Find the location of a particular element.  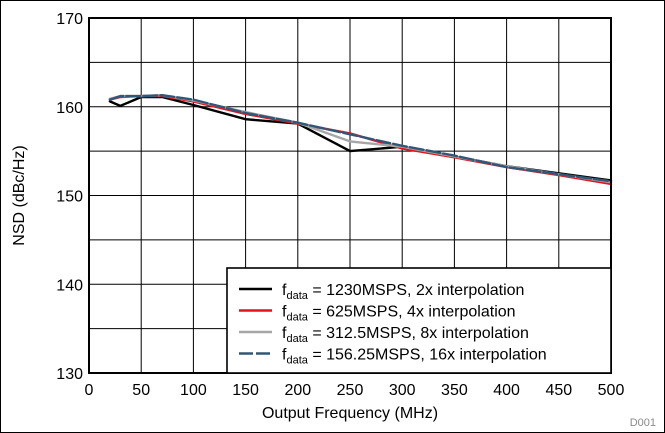

y-tick-label: 150 is located at coordinates (69, 197).